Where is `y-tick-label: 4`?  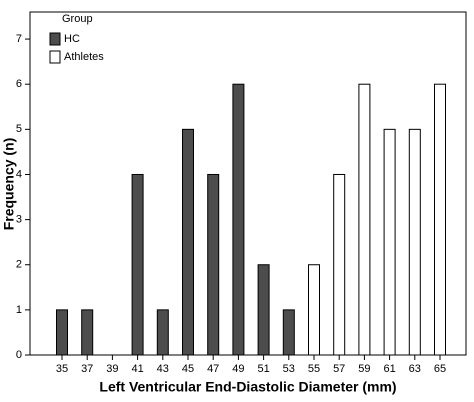 y-tick-label: 4 is located at coordinates (19, 174).